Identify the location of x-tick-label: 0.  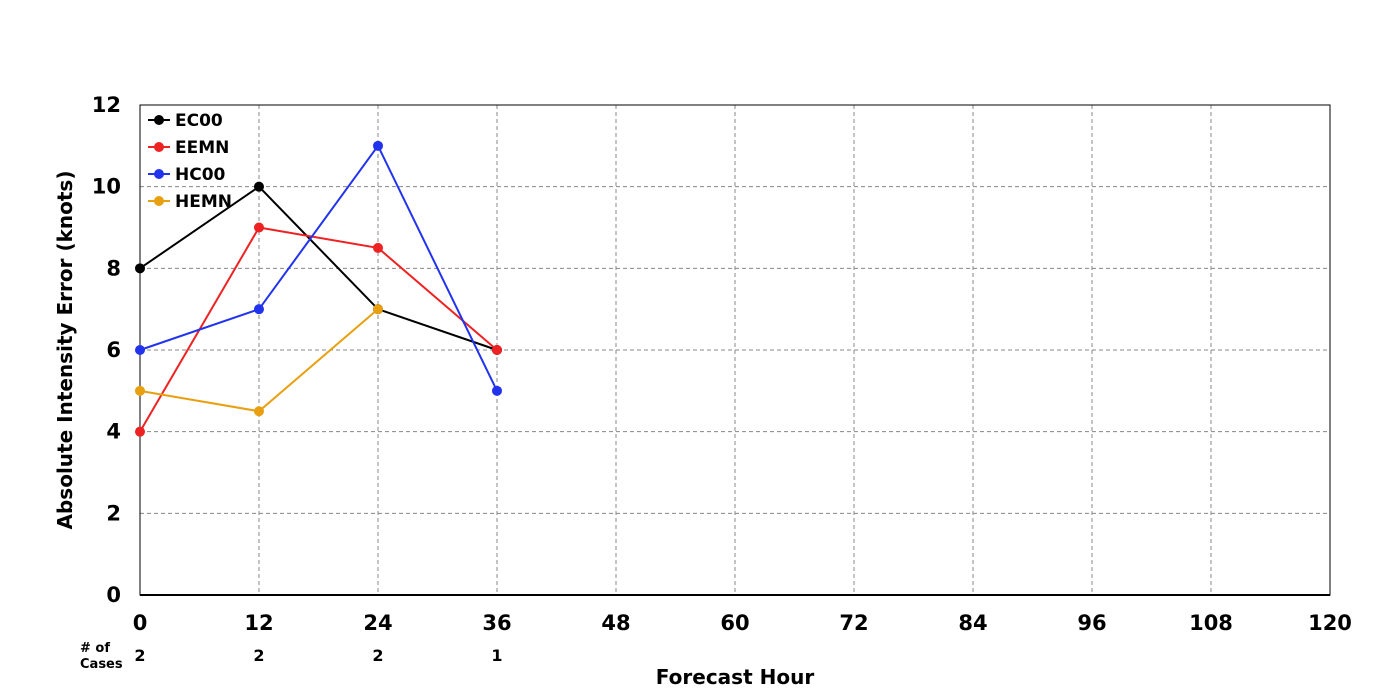
(140, 623).